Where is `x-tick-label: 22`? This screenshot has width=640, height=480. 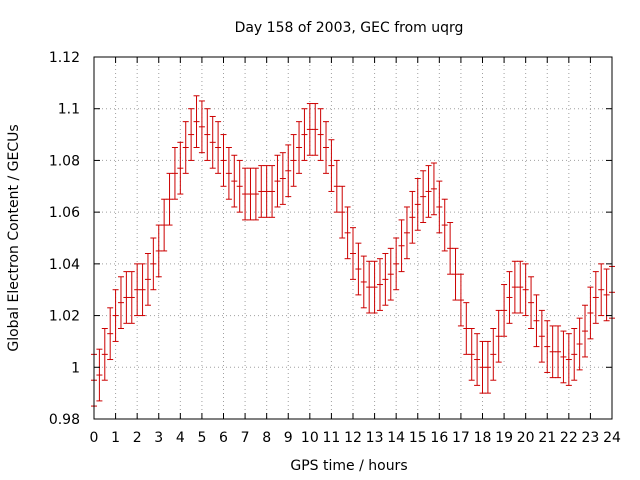 x-tick-label: 22 is located at coordinates (569, 438).